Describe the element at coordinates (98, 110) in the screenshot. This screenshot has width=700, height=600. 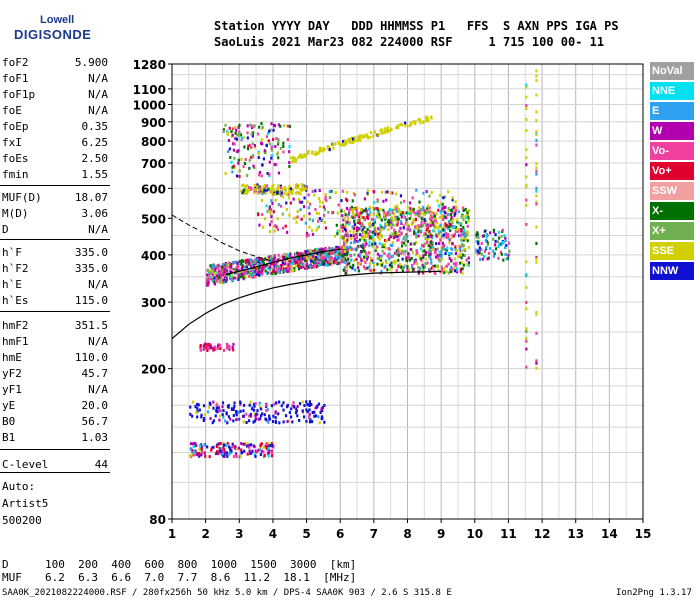
I see `param-value: N/A` at that location.